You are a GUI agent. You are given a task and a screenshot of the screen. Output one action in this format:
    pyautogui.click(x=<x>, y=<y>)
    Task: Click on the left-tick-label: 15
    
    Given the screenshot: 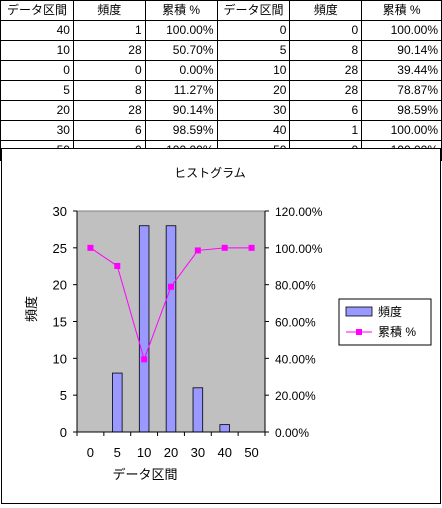 What is the action you would take?
    pyautogui.click(x=60, y=322)
    